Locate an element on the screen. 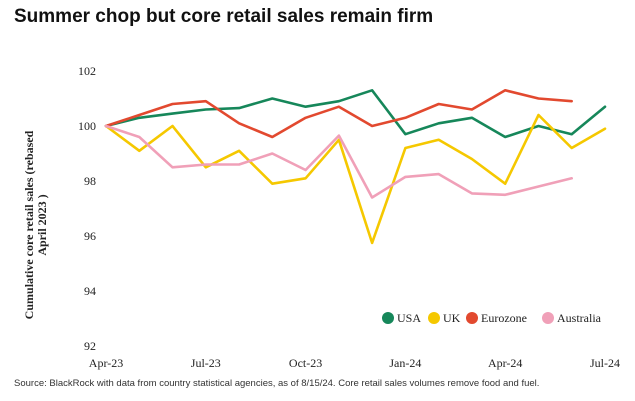 The width and height of the screenshot is (635, 401). y-tick-label: 92 is located at coordinates (90, 346).